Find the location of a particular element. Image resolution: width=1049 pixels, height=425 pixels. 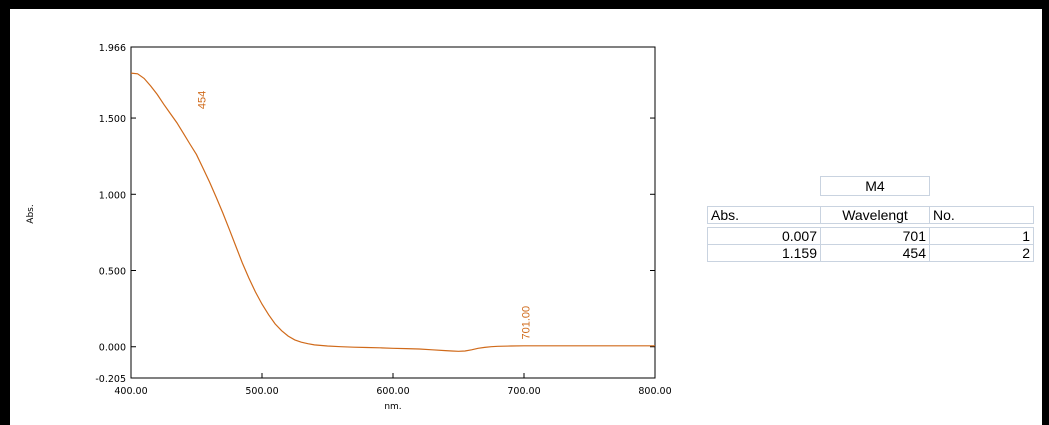

x-tick-label: 400.00 is located at coordinates (130, 391).